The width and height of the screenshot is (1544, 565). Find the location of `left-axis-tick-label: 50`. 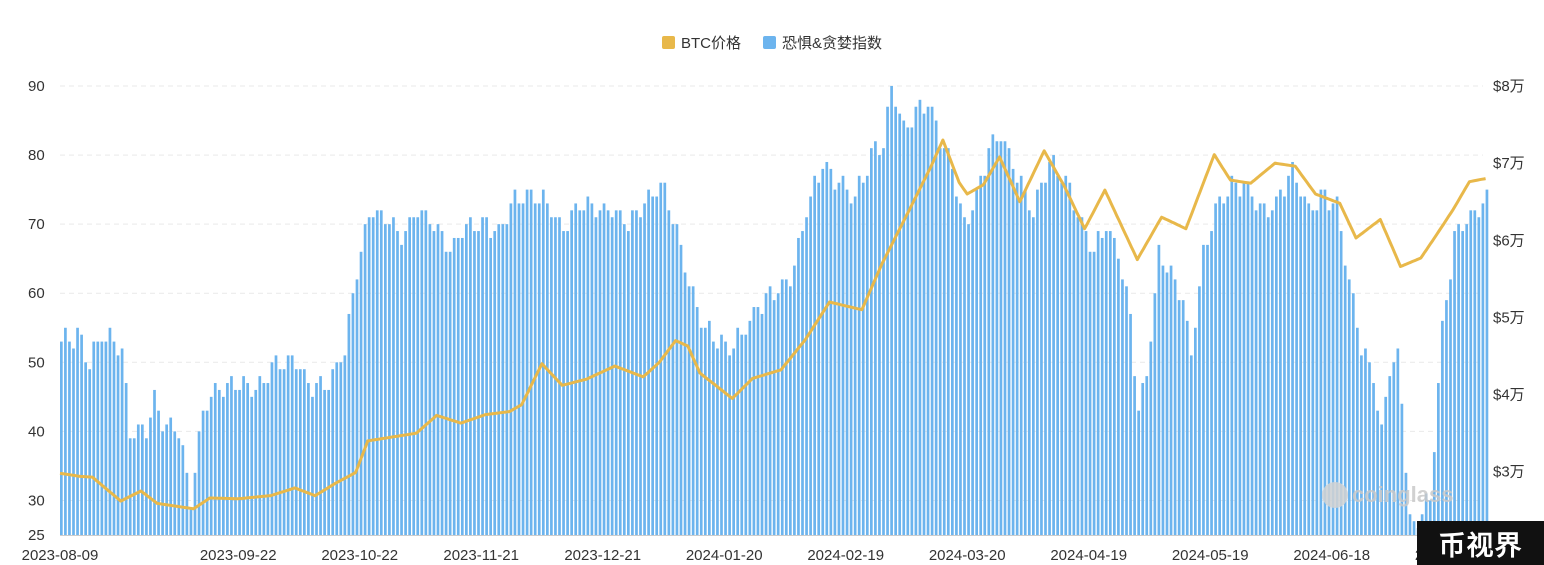

left-axis-tick-label: 50 is located at coordinates (36, 362).